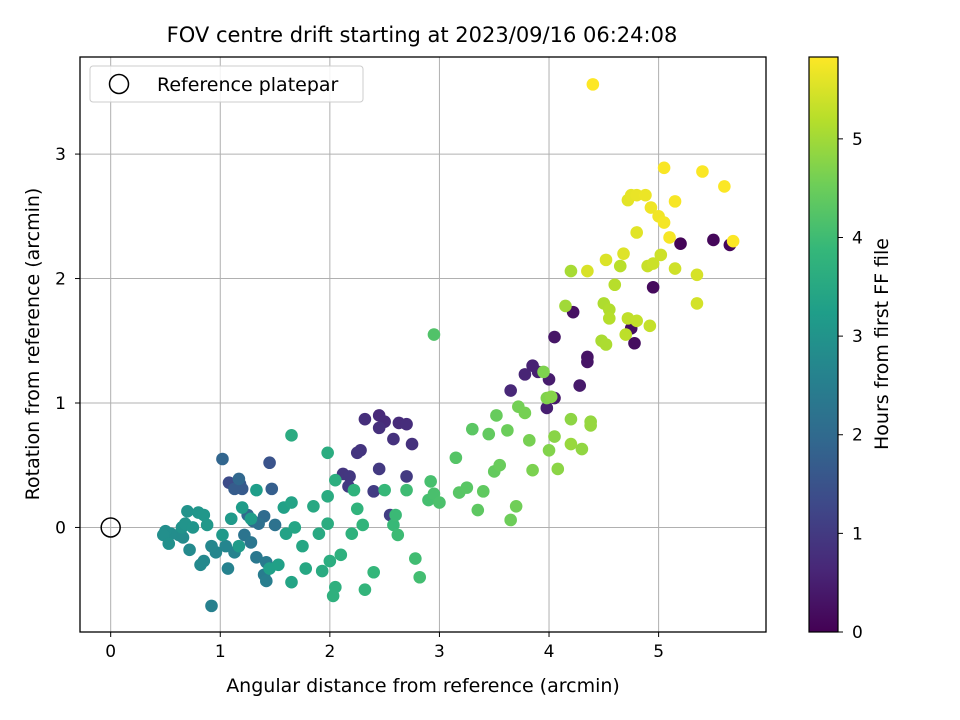 The width and height of the screenshot is (960, 720). I want to click on colorbar: 0 1 2 3 4 5 Hours from first FF file, so click(850, 349).